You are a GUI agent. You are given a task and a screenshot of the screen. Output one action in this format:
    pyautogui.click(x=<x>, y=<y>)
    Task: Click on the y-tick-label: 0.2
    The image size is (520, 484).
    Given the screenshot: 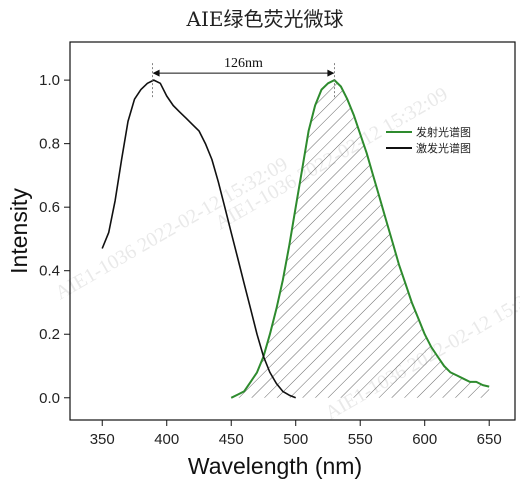 What is the action you would take?
    pyautogui.click(x=49, y=334)
    